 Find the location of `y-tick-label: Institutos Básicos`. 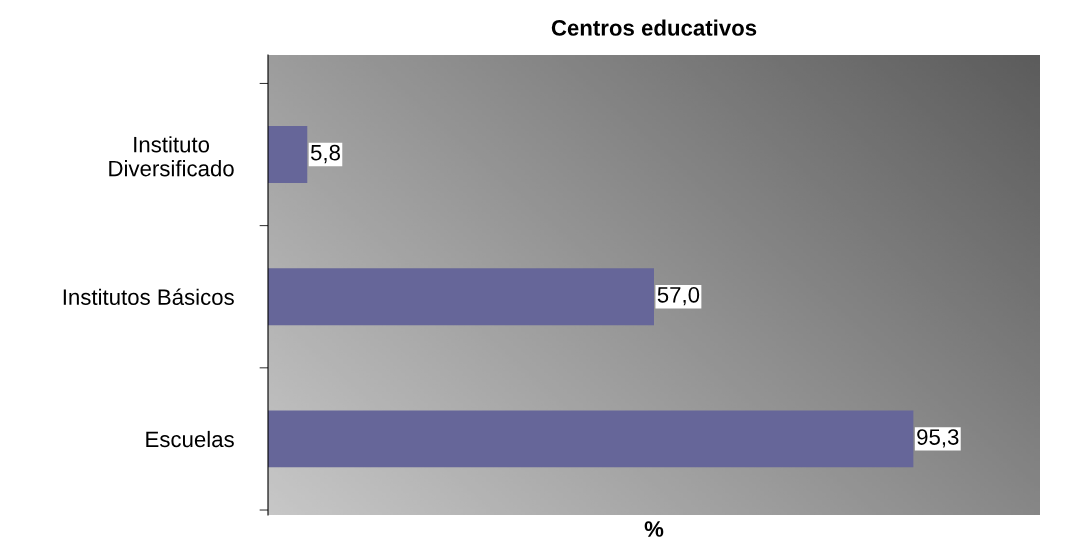

y-tick-label: Institutos Básicos is located at coordinates (148, 296).